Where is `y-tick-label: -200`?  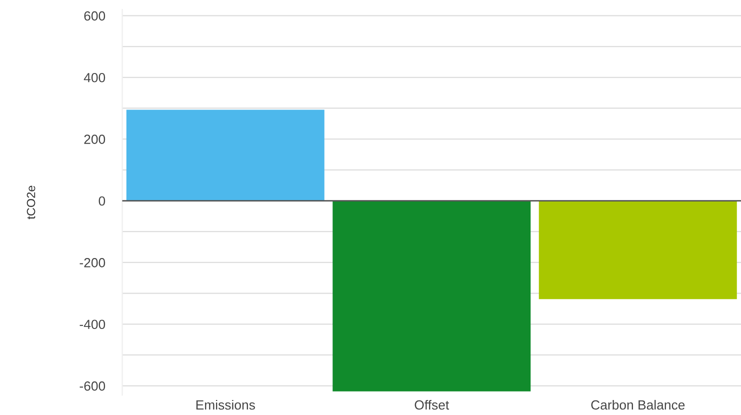 y-tick-label: -200 is located at coordinates (93, 263).